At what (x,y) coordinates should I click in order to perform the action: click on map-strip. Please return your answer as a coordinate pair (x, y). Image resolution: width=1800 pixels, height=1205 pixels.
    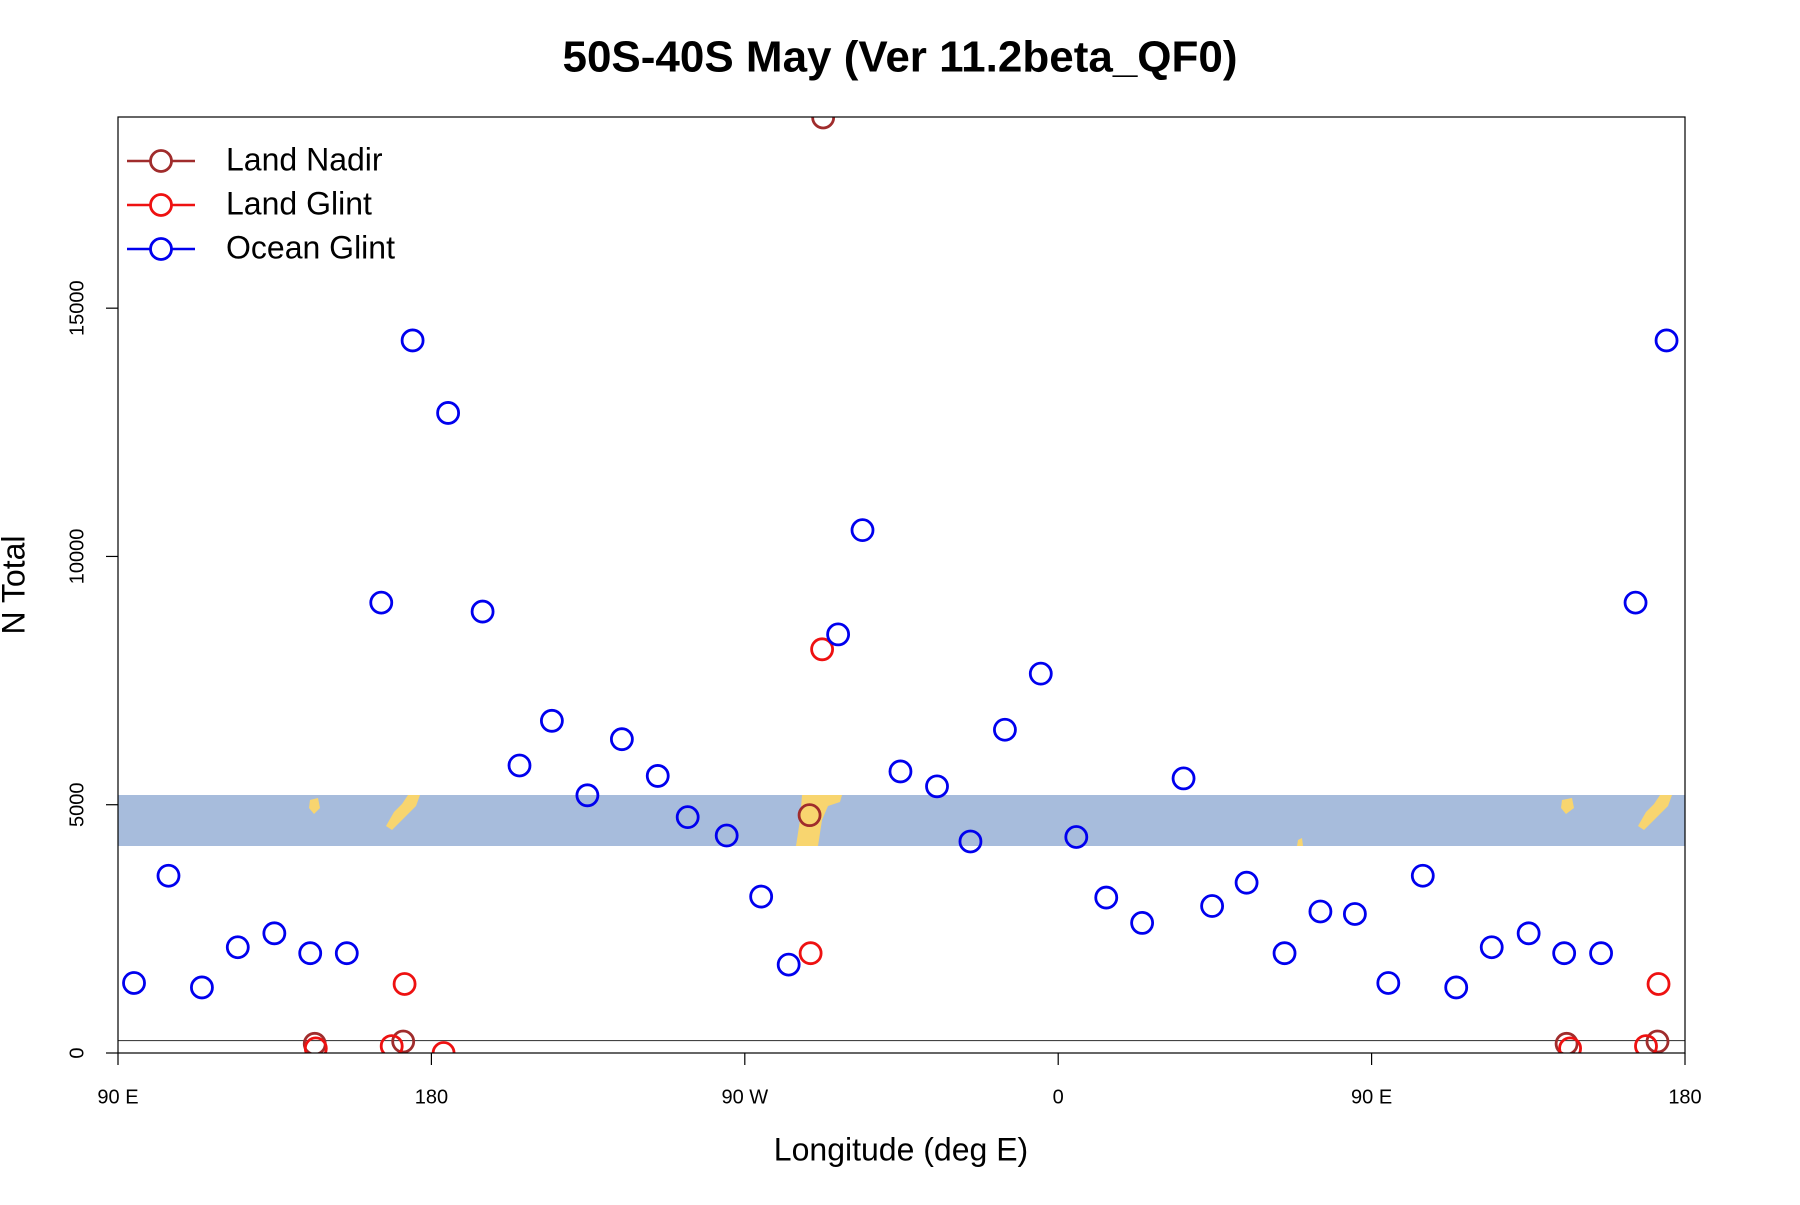
    Looking at the image, I should click on (901, 820).